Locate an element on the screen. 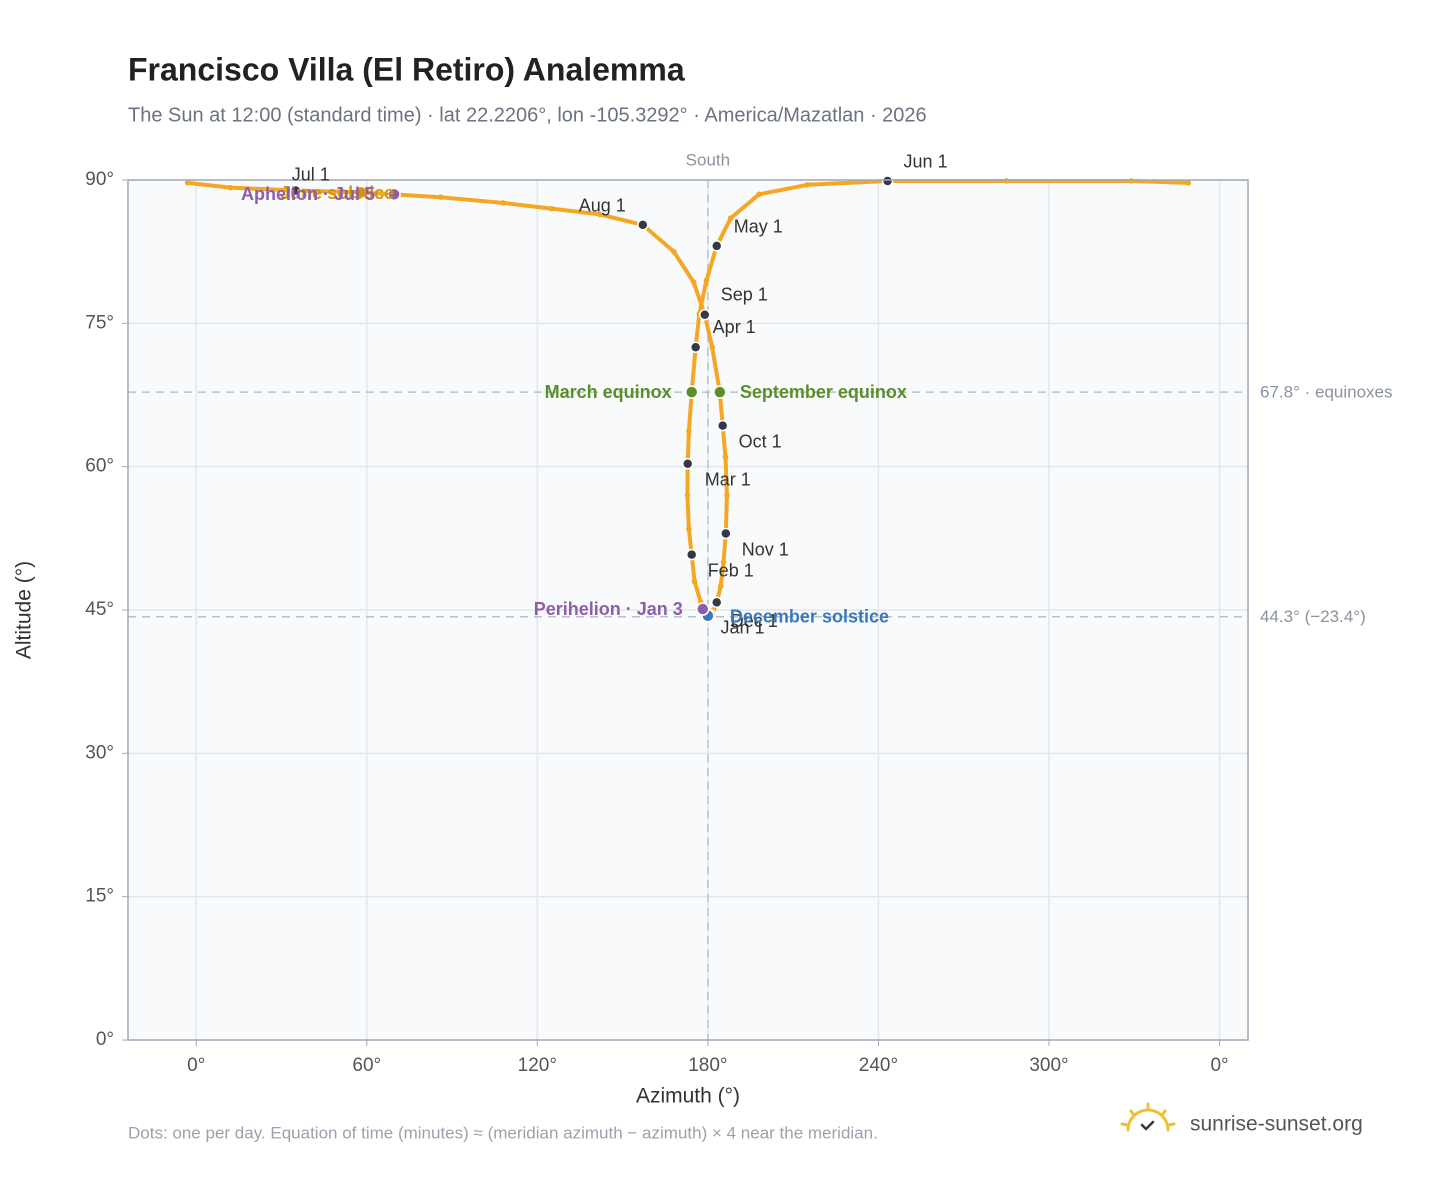 The image size is (1448, 1188). event-label: December solstice is located at coordinates (809, 616).